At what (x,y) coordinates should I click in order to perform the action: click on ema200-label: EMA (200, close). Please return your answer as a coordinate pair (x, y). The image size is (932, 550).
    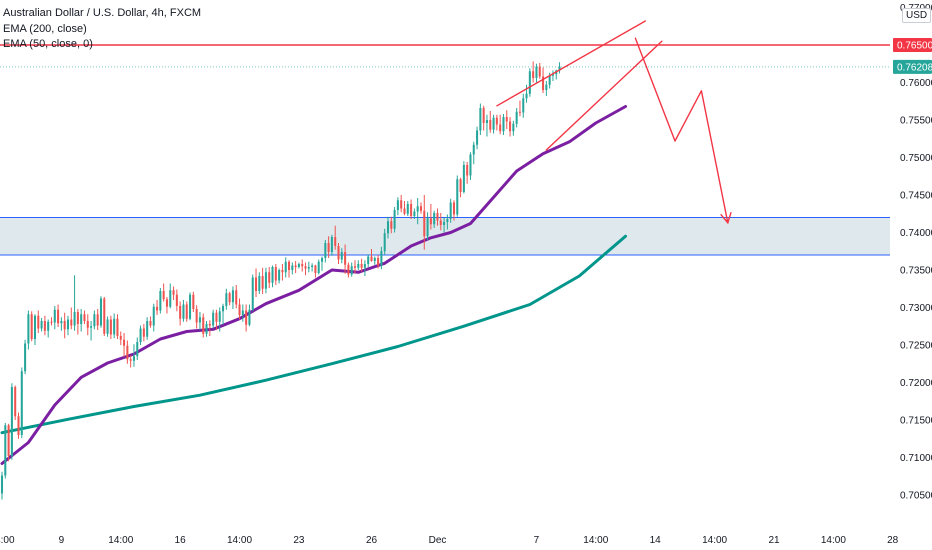
    Looking at the image, I should click on (45, 28).